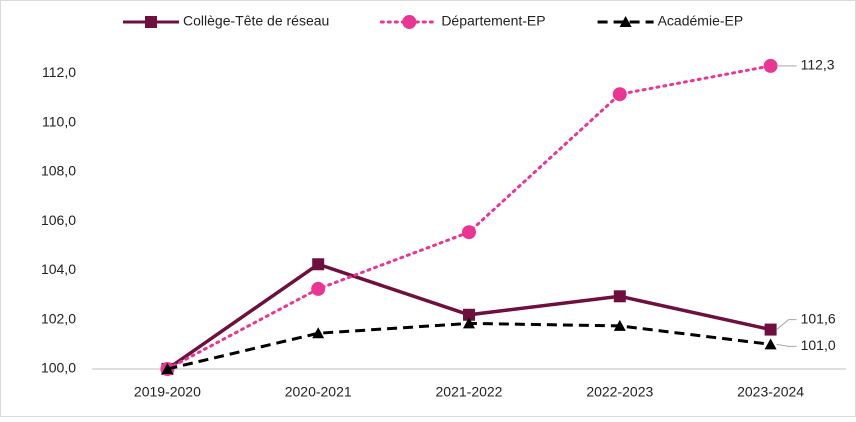 The image size is (856, 422). I want to click on legend-label: Collège-Tête de réseau, so click(256, 21).